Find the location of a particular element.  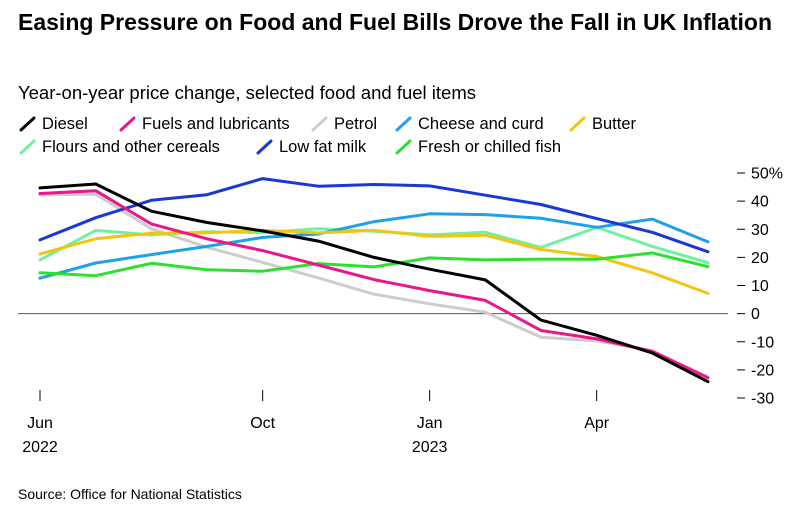

series-line-butter is located at coordinates (374, 261).